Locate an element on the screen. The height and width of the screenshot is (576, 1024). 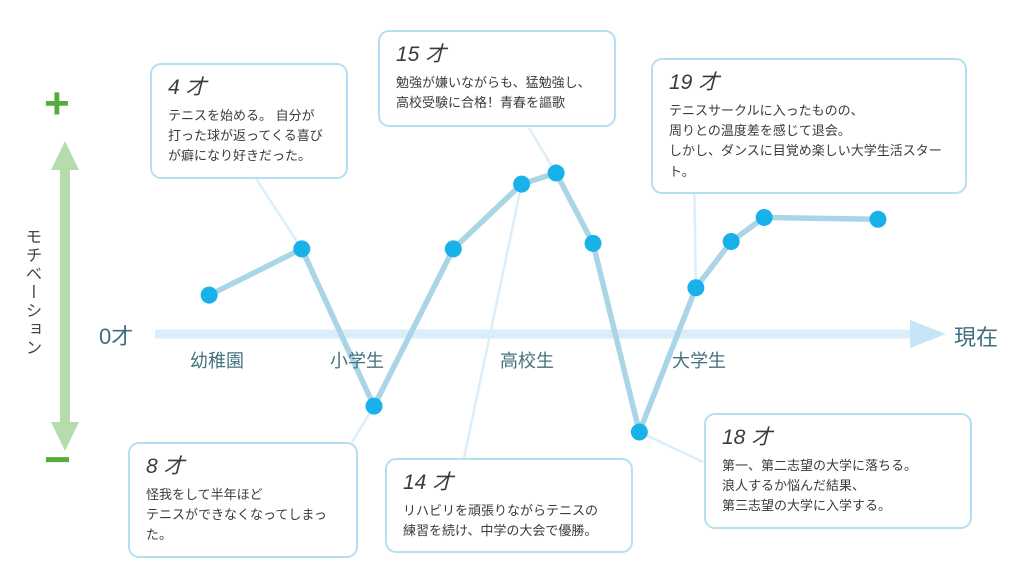
timeline-arrowhead-icon is located at coordinates (928, 334).